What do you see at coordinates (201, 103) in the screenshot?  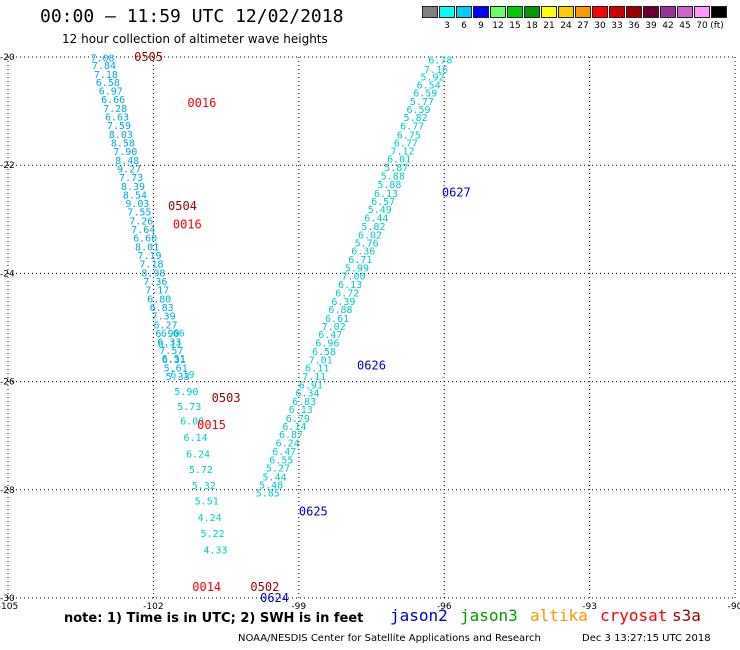 I see `pass-time-label: 0016` at bounding box center [201, 103].